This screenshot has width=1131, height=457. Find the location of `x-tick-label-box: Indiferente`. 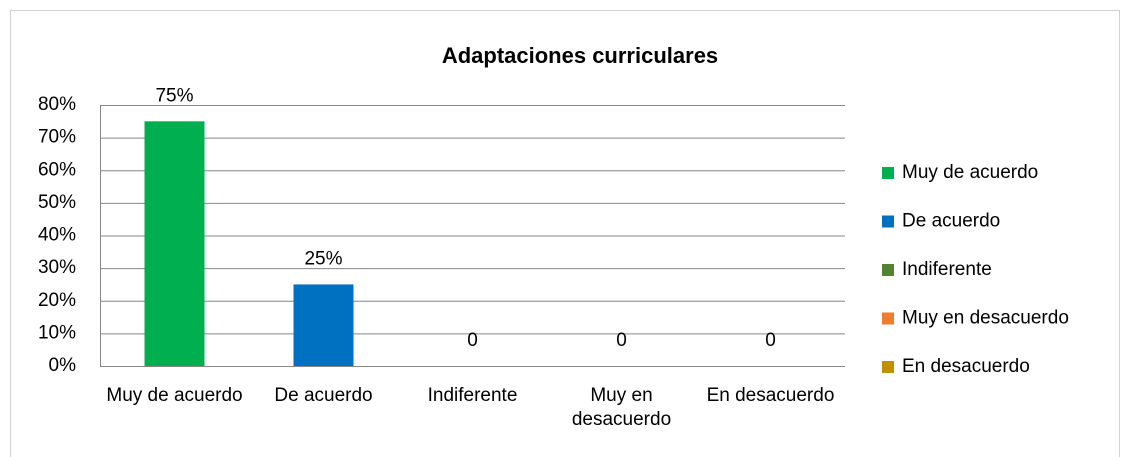

x-tick-label-box: Indiferente is located at coordinates (472, 395).